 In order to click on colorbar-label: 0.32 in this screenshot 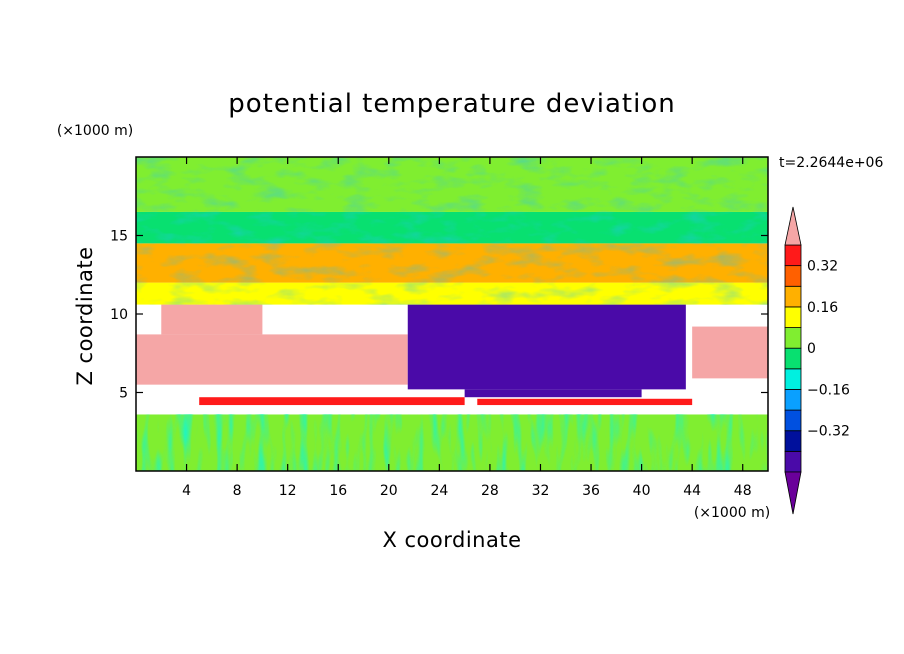, I will do `click(822, 267)`.